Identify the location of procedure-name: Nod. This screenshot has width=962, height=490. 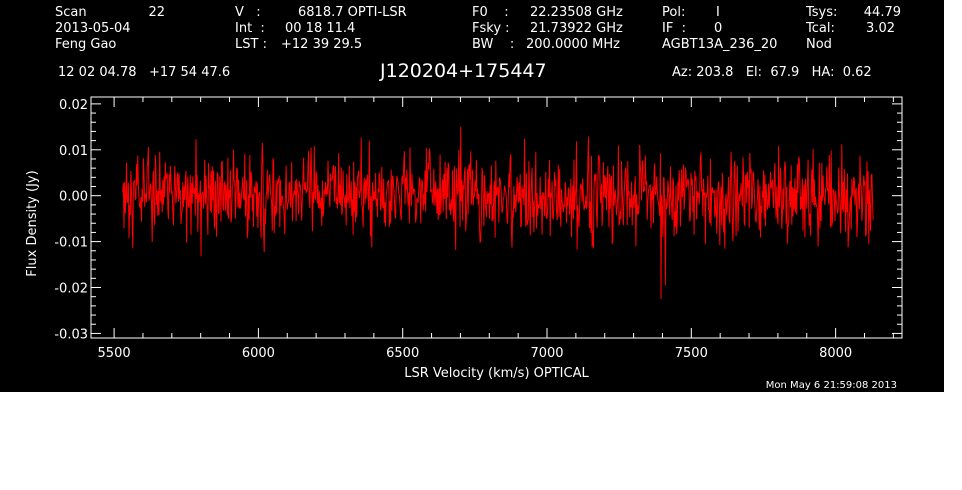
(819, 44).